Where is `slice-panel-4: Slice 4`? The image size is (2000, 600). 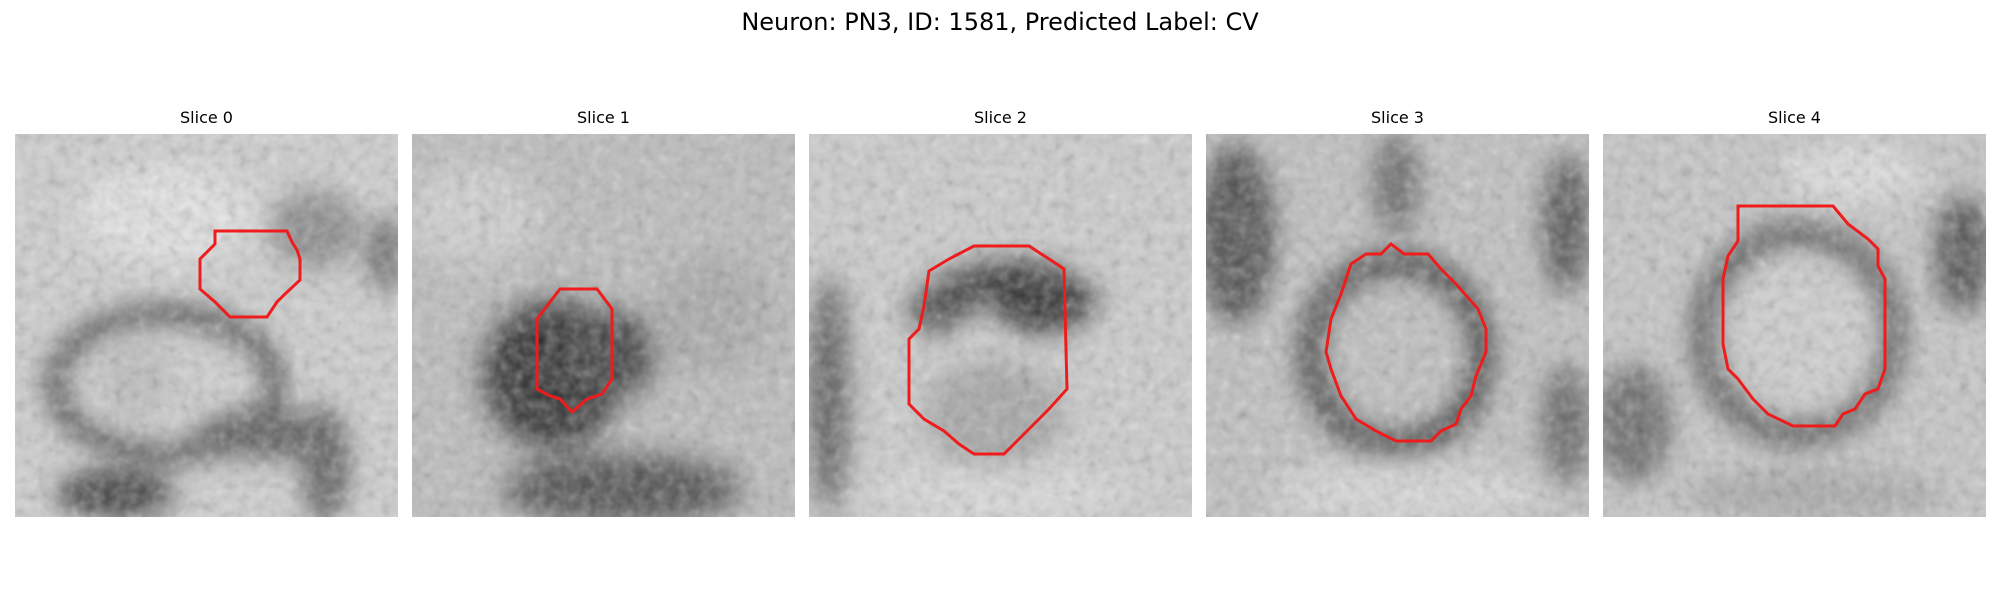 slice-panel-4: Slice 4 is located at coordinates (1794, 312).